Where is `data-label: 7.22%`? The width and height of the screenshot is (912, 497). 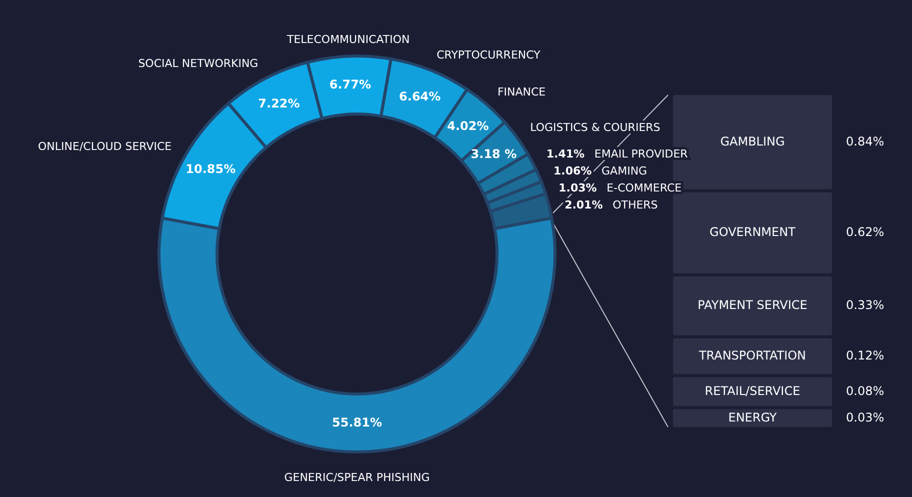 data-label: 7.22% is located at coordinates (279, 103).